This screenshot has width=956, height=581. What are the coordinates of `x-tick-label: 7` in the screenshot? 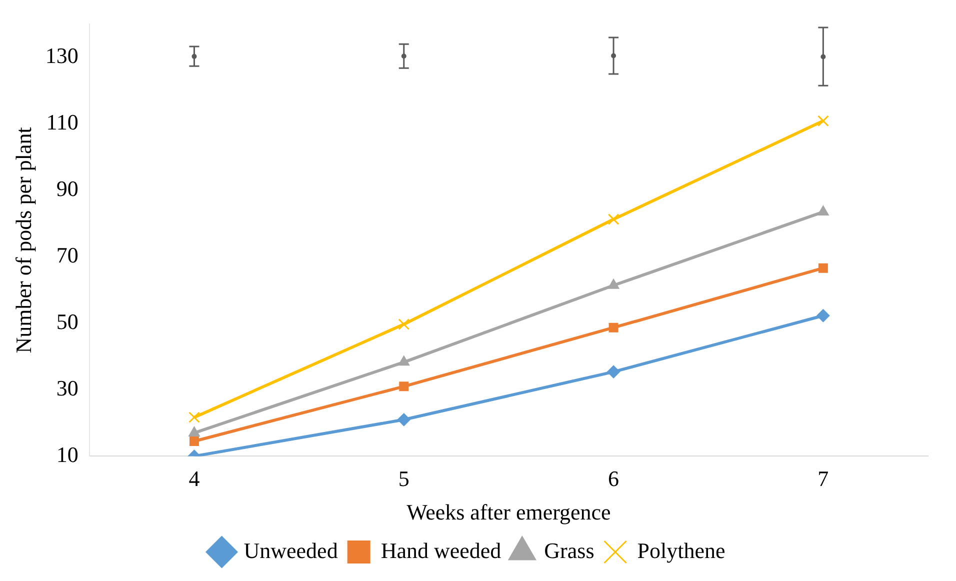 It's located at (823, 479).